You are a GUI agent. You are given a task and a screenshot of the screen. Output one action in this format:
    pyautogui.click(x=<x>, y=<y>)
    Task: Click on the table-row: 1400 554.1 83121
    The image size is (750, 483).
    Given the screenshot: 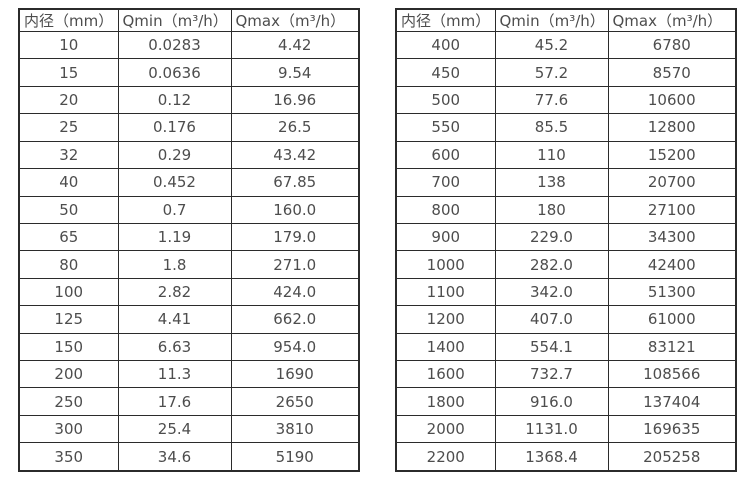 What is the action you would take?
    pyautogui.click(x=566, y=347)
    